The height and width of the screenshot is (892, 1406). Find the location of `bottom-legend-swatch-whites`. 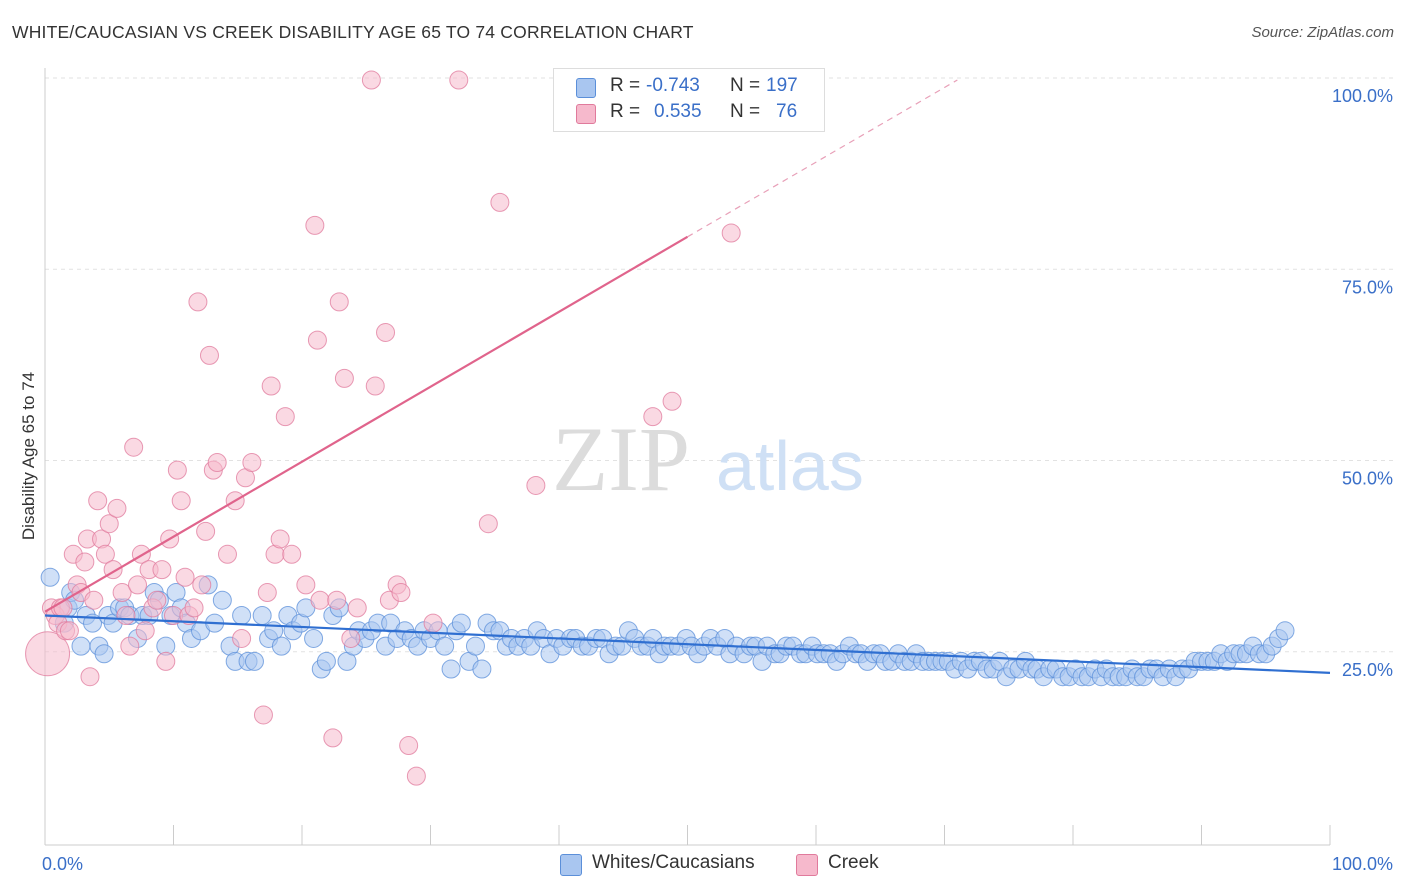

bottom-legend-swatch-whites is located at coordinates (571, 865).